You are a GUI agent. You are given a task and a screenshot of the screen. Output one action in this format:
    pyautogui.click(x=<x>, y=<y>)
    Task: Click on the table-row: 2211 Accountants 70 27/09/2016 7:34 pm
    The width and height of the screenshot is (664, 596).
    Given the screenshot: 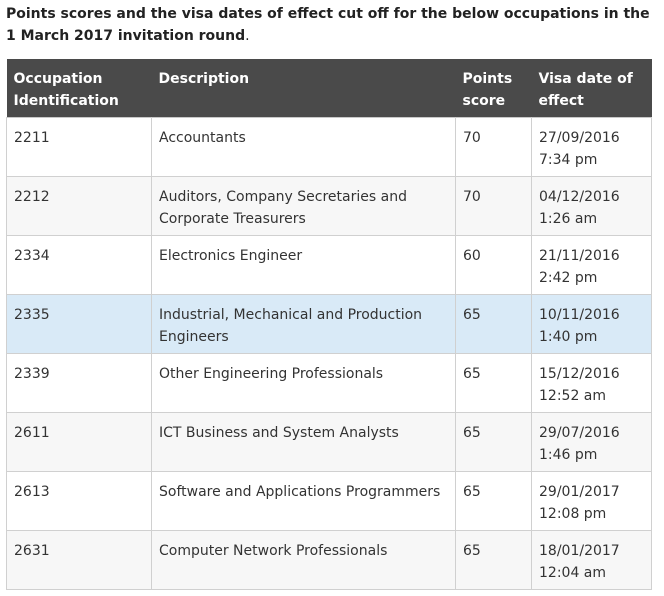 What is the action you would take?
    pyautogui.click(x=329, y=146)
    